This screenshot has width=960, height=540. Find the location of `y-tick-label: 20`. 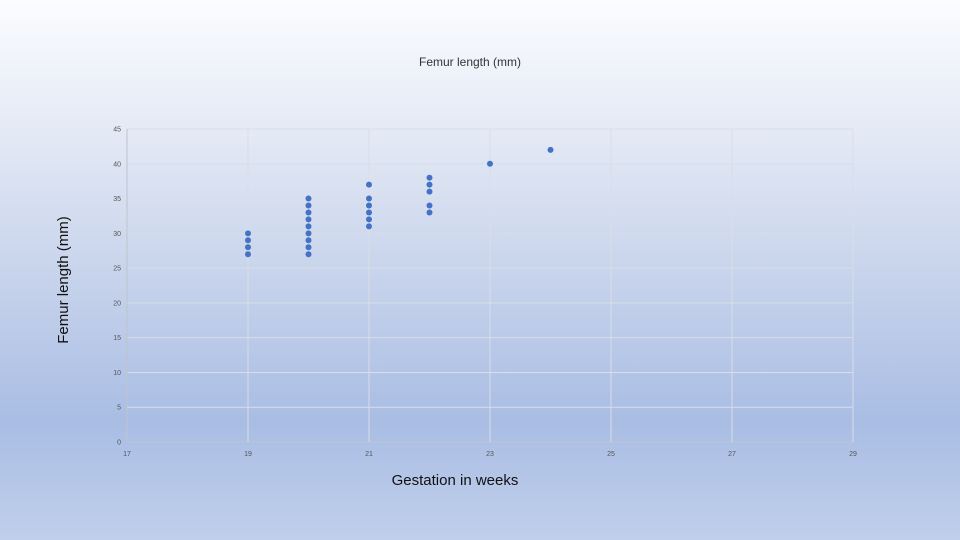

y-tick-label: 20 is located at coordinates (117, 303).